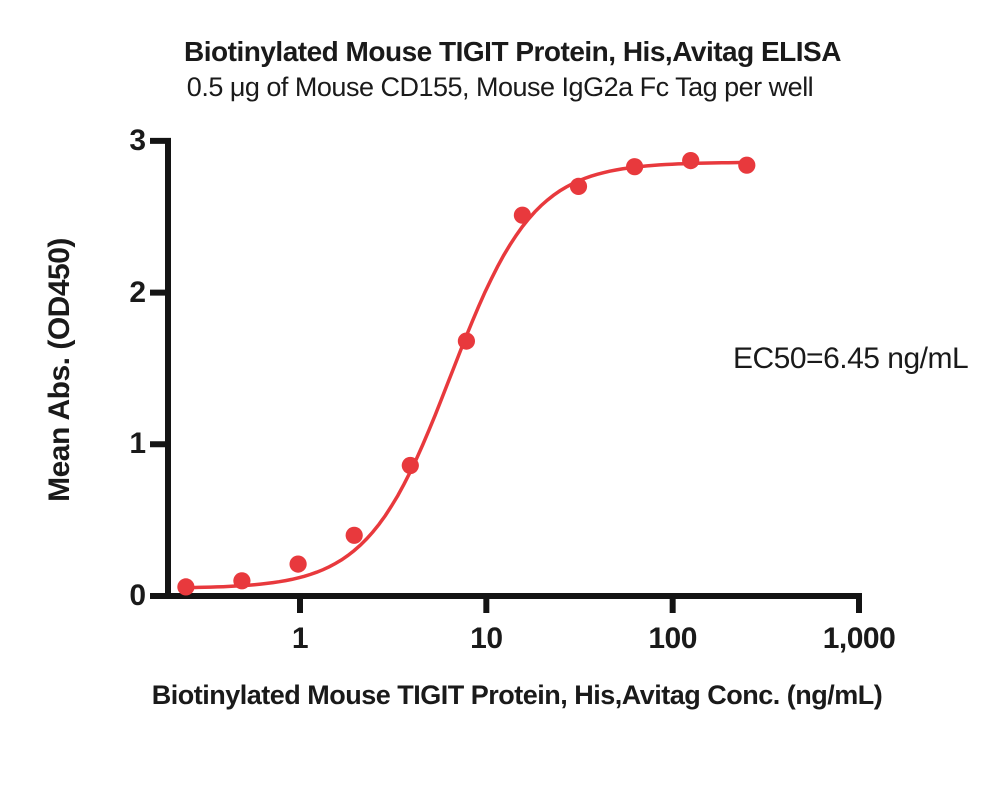 The width and height of the screenshot is (1000, 791). Describe the element at coordinates (137, 140) in the screenshot. I see `y-tick-label: 3` at that location.